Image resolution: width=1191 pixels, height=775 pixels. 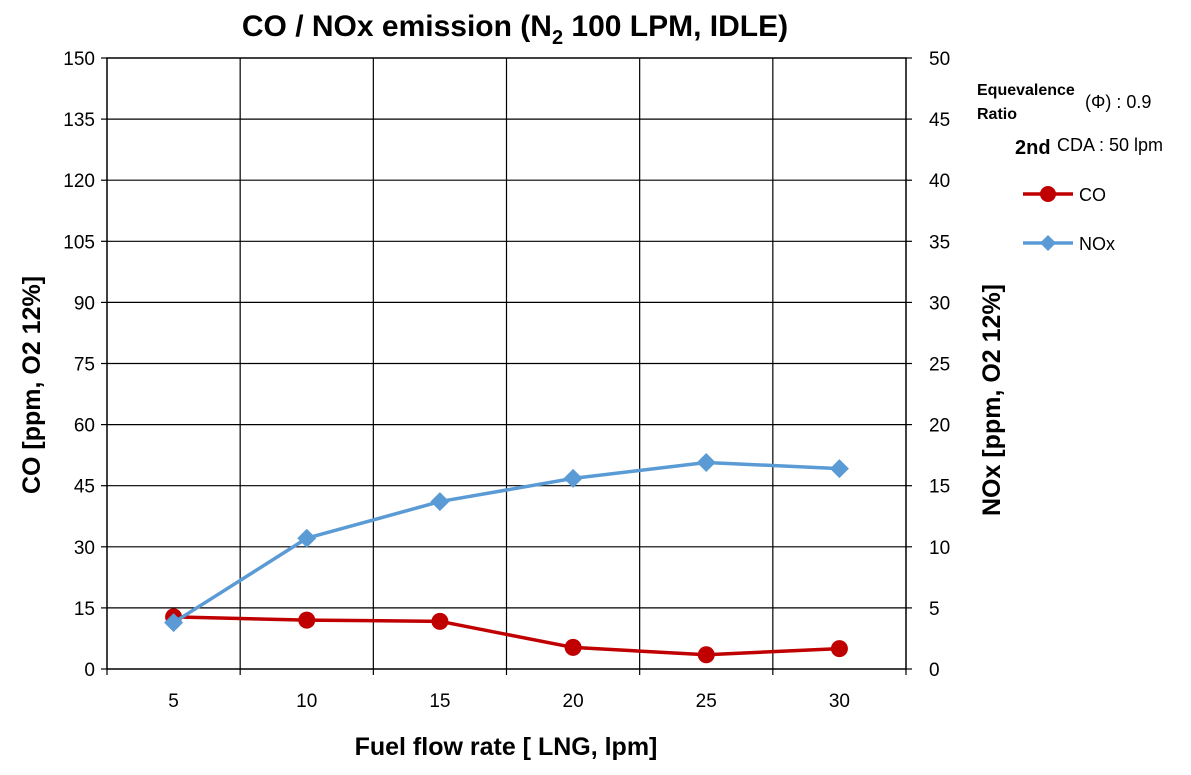 I want to click on left-tick-label: 75, so click(x=84, y=365).